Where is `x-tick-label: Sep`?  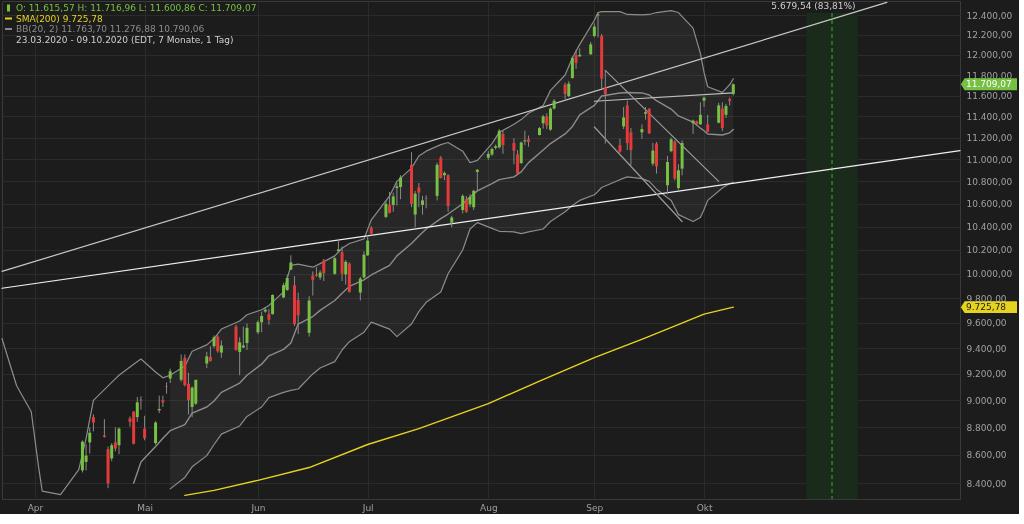 x-tick-label: Sep is located at coordinates (595, 507).